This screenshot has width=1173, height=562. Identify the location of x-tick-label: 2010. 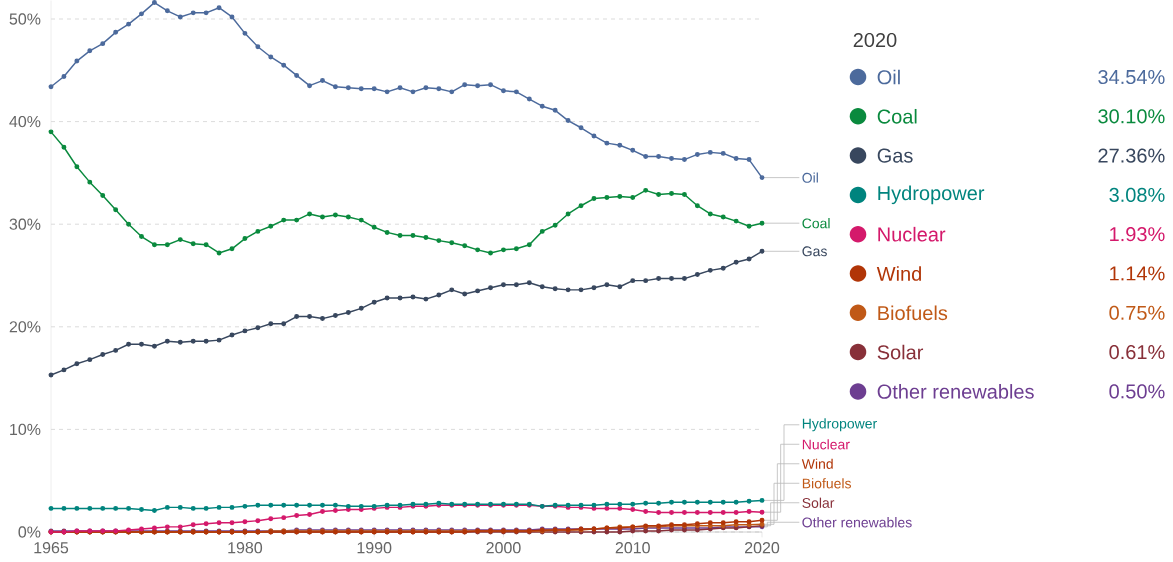
(632, 548).